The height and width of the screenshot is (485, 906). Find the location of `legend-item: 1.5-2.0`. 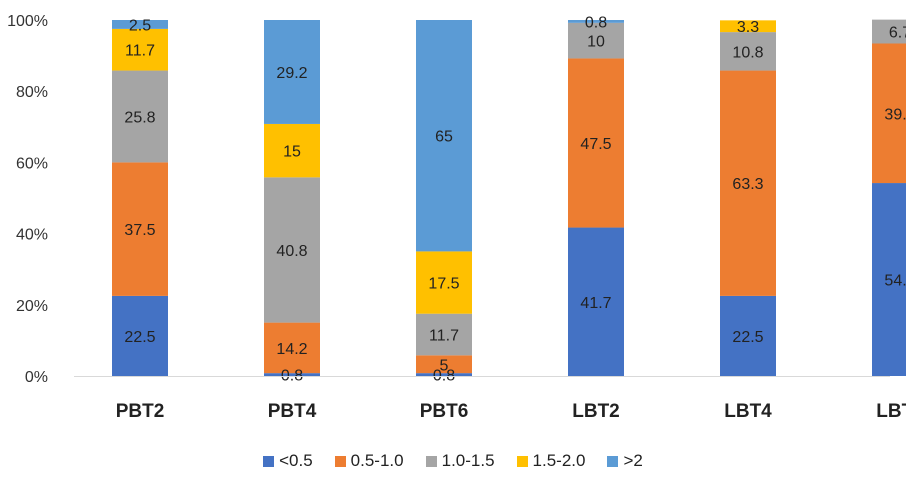

legend-item: 1.5-2.0 is located at coordinates (551, 461).